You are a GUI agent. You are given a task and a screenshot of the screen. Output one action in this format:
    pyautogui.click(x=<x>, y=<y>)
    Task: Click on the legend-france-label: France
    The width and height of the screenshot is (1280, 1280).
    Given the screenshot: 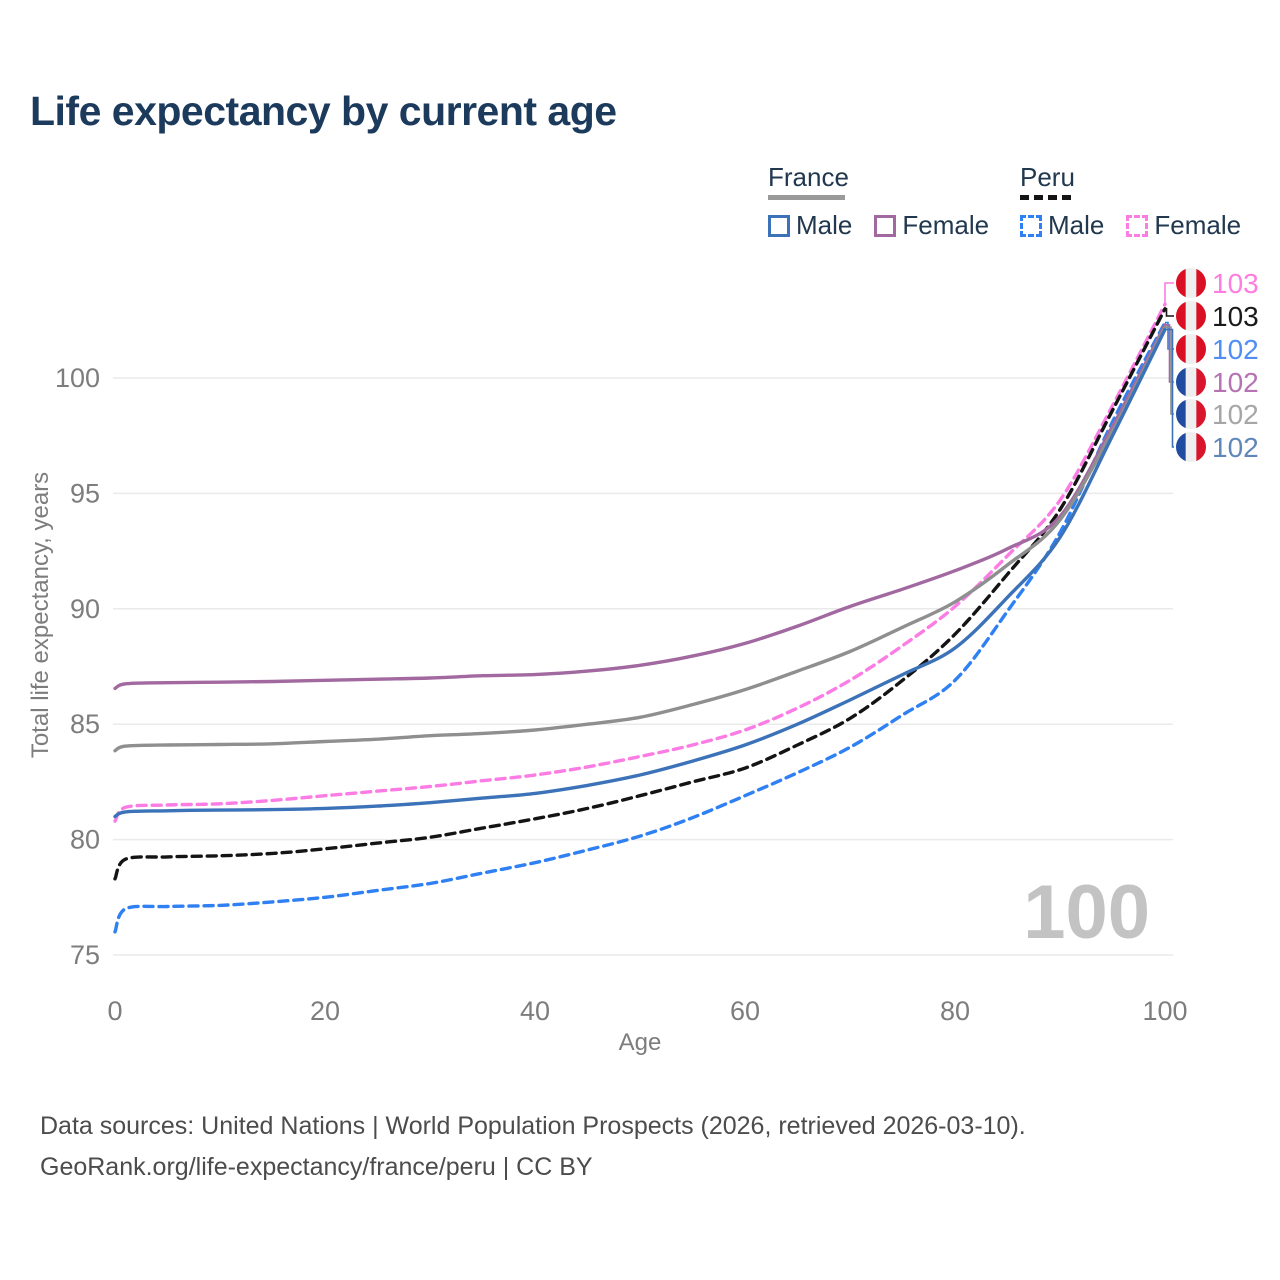 What is the action you would take?
    pyautogui.click(x=808, y=177)
    